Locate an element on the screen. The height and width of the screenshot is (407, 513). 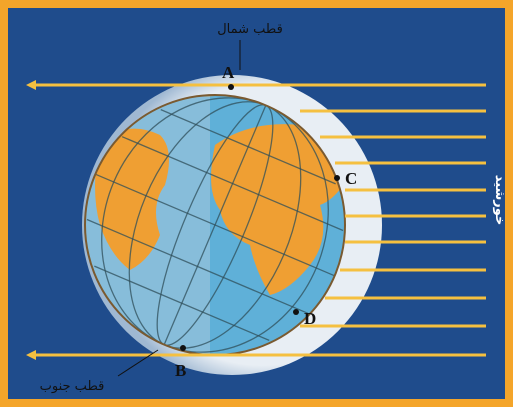
point-b-label: B is located at coordinates (180, 370).